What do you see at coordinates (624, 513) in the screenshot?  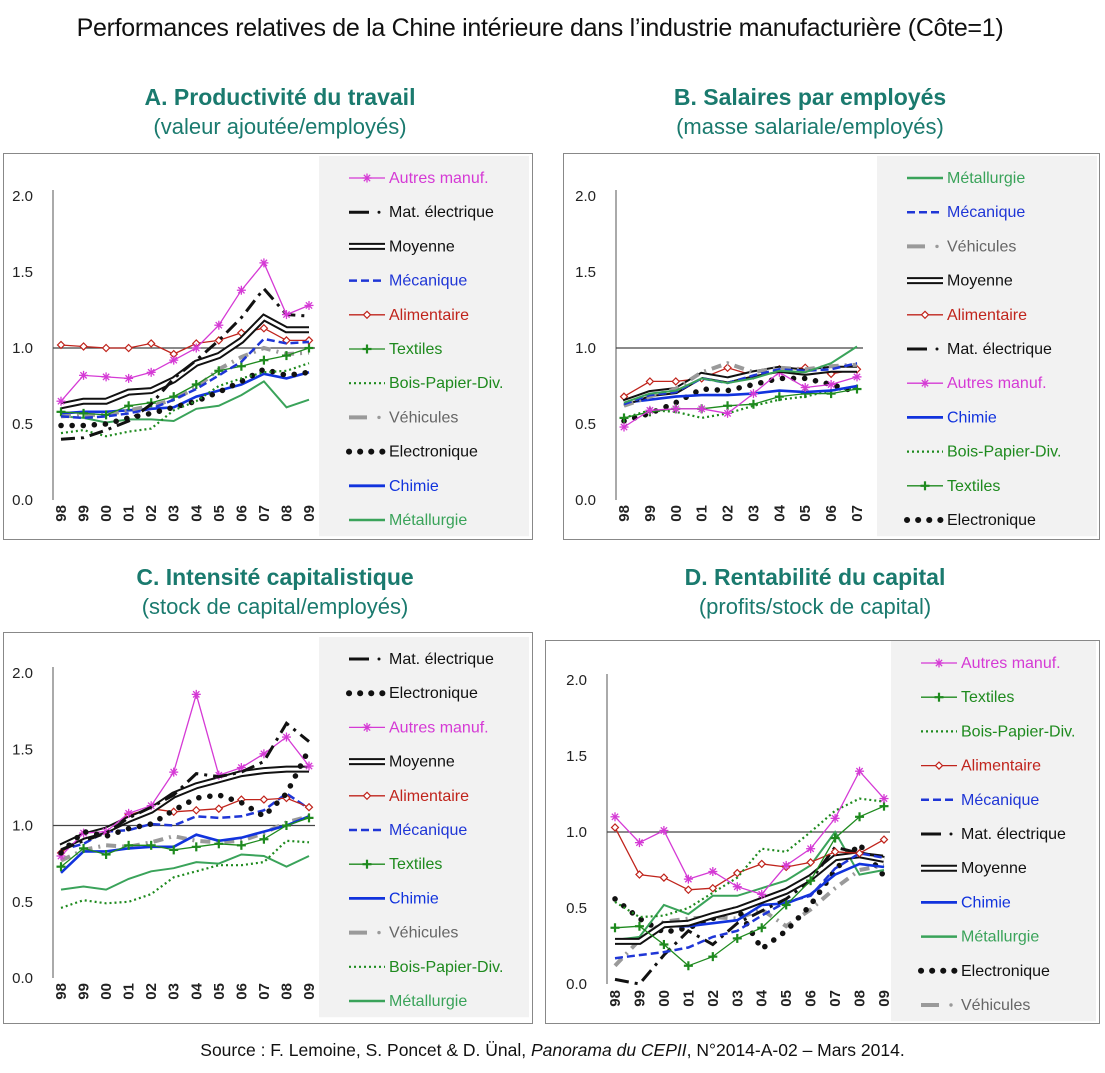 I see `x-tick-label: 98` at bounding box center [624, 513].